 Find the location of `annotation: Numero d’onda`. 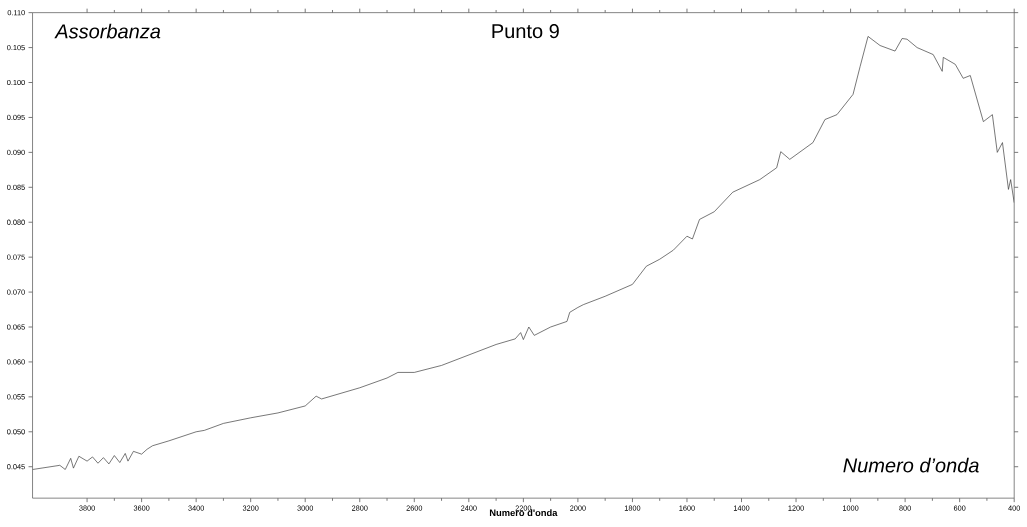

annotation: Numero d’onda is located at coordinates (911, 465).